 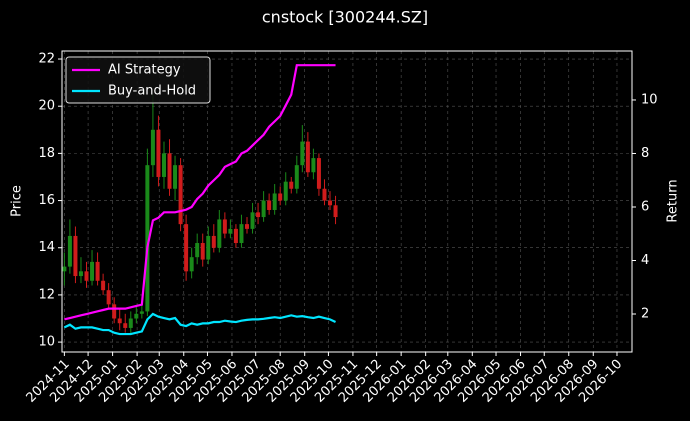 I want to click on y2-tick-label: 6, so click(x=645, y=206).